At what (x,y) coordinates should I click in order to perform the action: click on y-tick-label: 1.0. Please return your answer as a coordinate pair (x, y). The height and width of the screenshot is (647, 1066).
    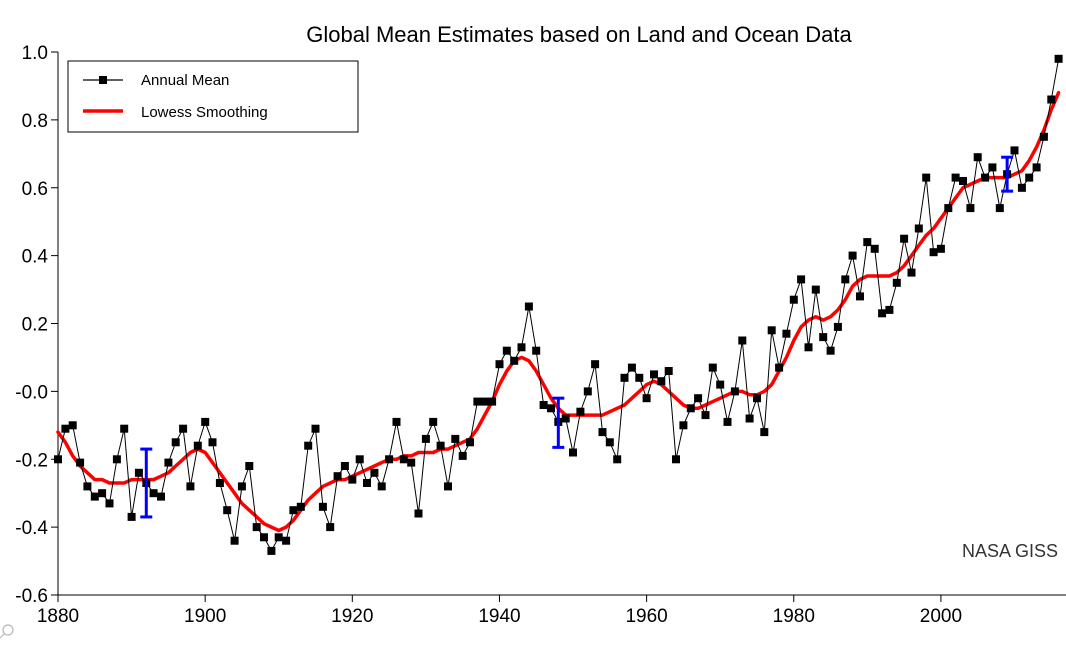
    Looking at the image, I should click on (35, 53).